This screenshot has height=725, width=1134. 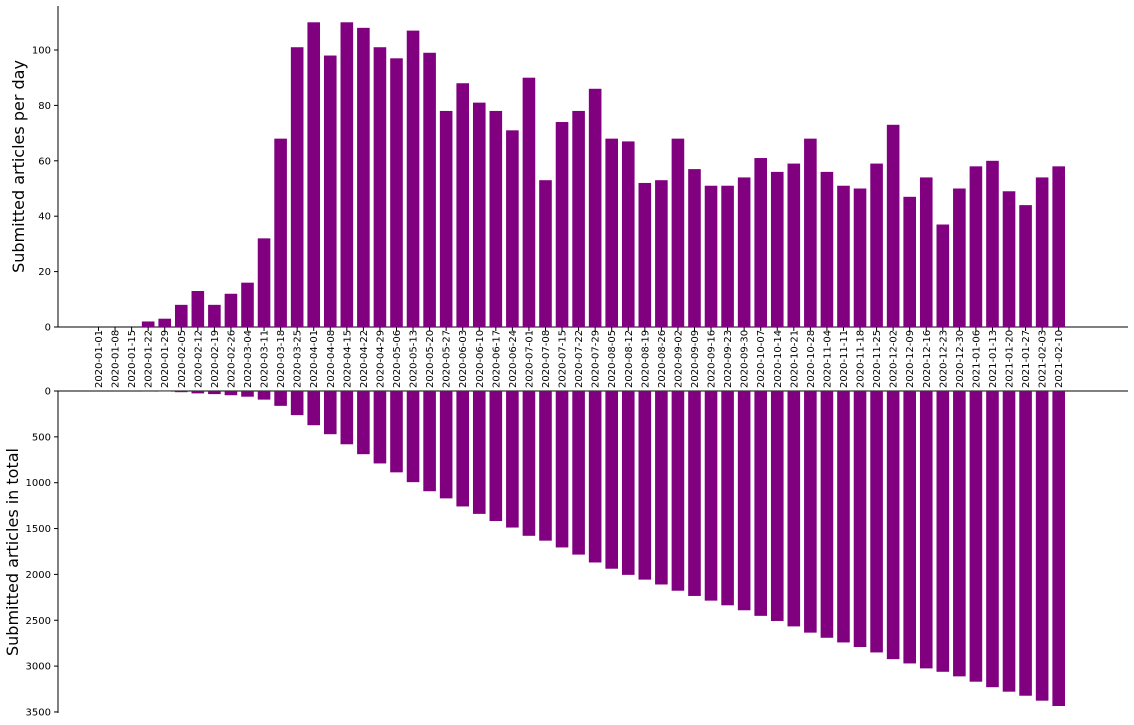 What do you see at coordinates (563, 359) in the screenshot?
I see `x-tick-label: 2020-07-15` at bounding box center [563, 359].